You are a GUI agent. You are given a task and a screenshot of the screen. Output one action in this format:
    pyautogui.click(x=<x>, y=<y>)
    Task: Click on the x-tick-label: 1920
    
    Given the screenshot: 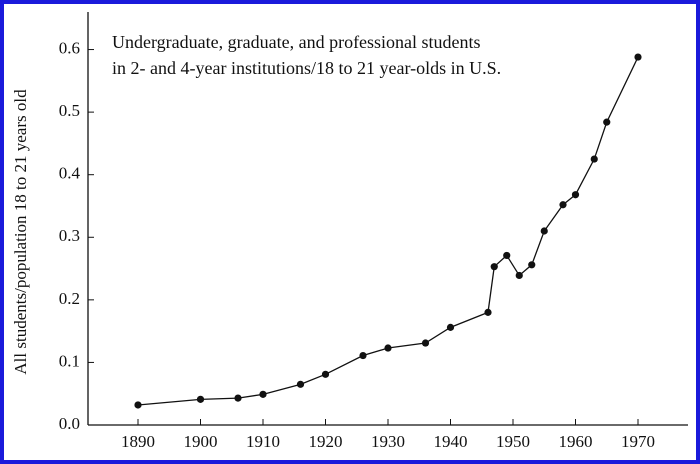 What is the action you would take?
    pyautogui.click(x=326, y=441)
    